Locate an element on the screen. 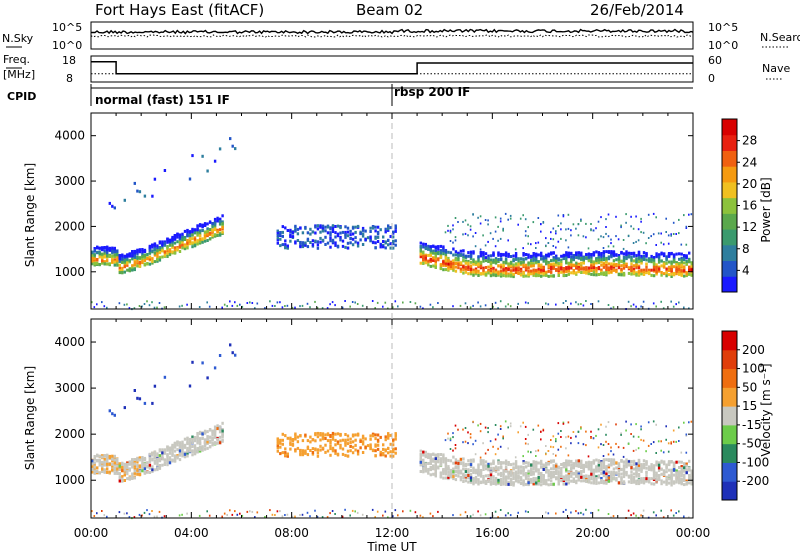 The image size is (800, 554). y-tick-label: 2000 is located at coordinates (69, 226).